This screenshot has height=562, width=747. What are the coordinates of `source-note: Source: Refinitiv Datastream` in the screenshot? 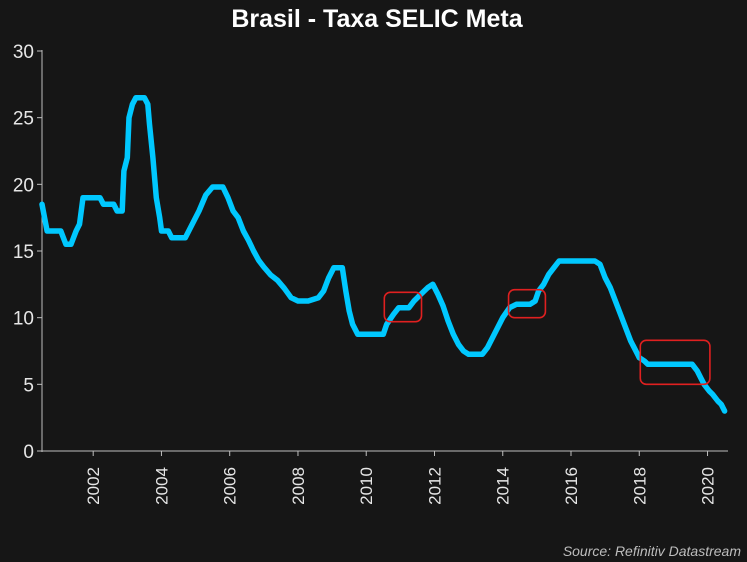 It's located at (652, 551).